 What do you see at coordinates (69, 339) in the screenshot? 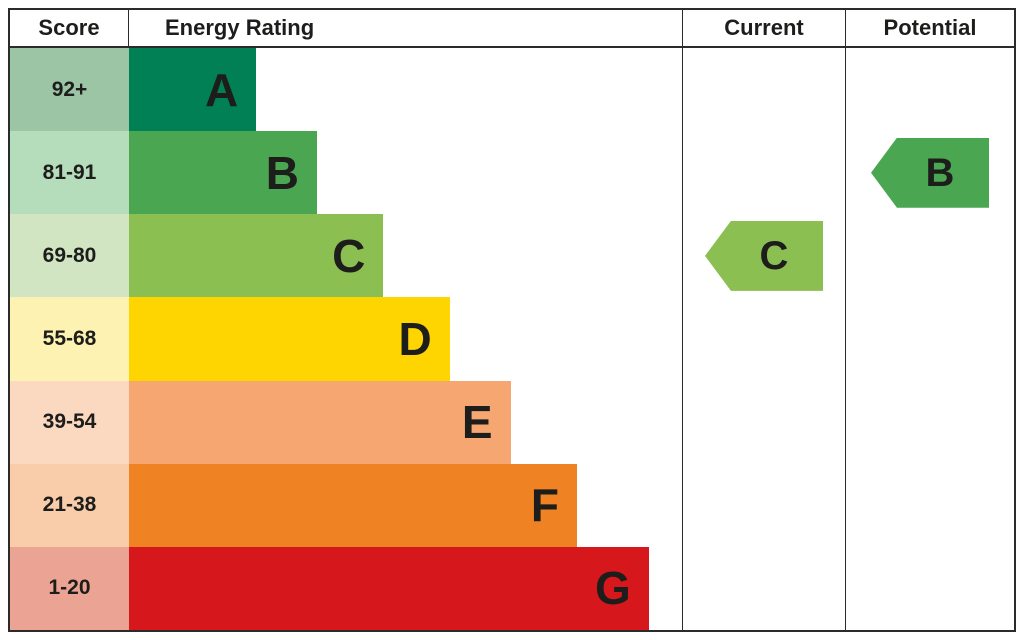
I see `score-range-label: 55-68` at bounding box center [69, 339].